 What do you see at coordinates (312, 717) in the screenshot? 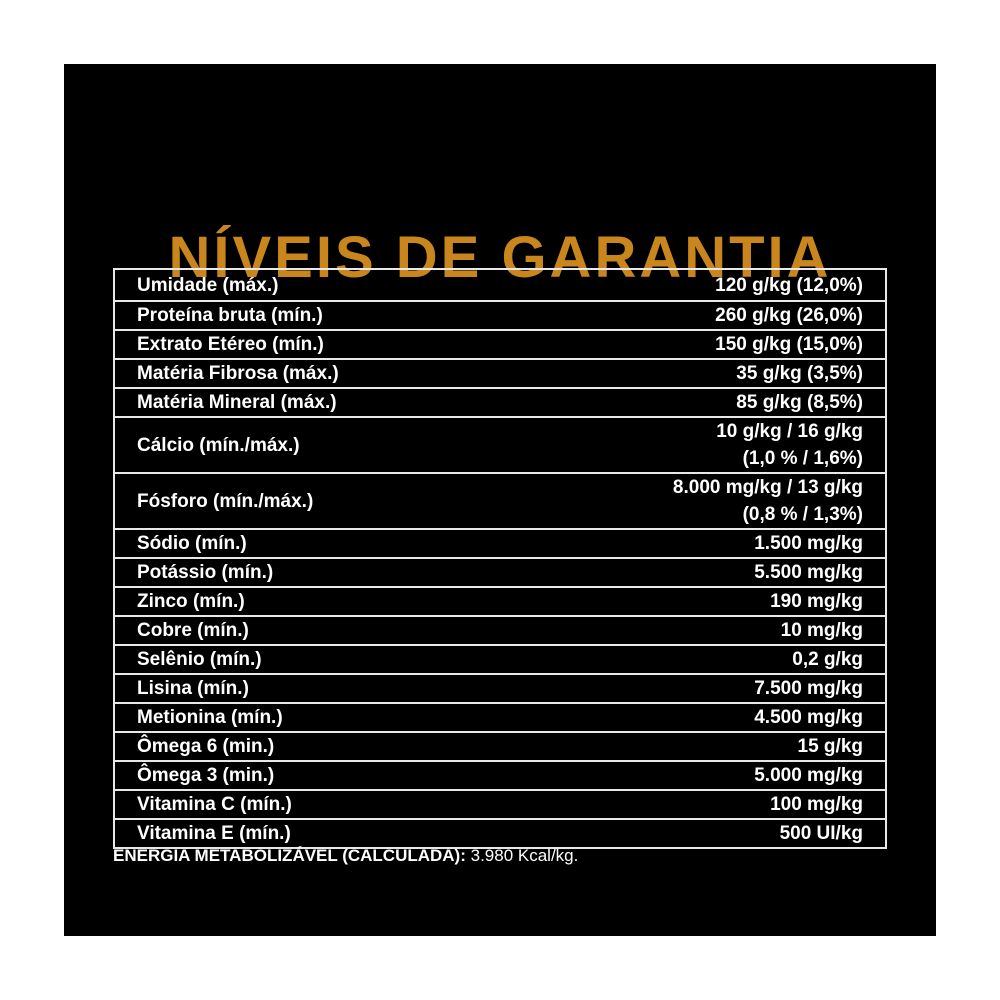
I see `row-label: Metionina (mín.)` at bounding box center [312, 717].